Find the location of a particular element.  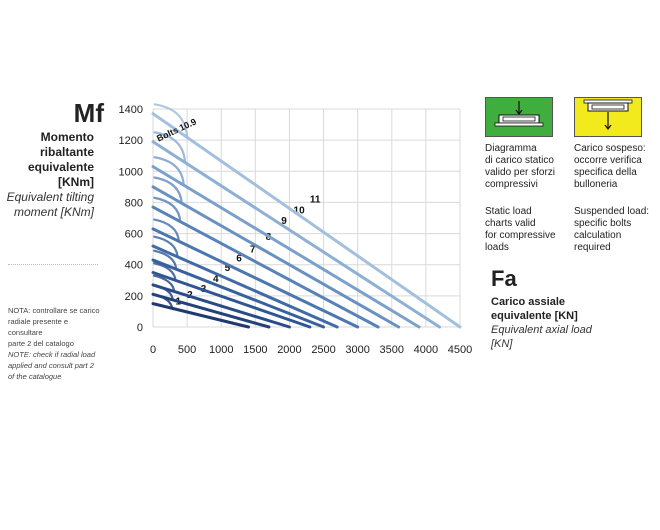

legend-line: Diagramma is located at coordinates (511, 148).